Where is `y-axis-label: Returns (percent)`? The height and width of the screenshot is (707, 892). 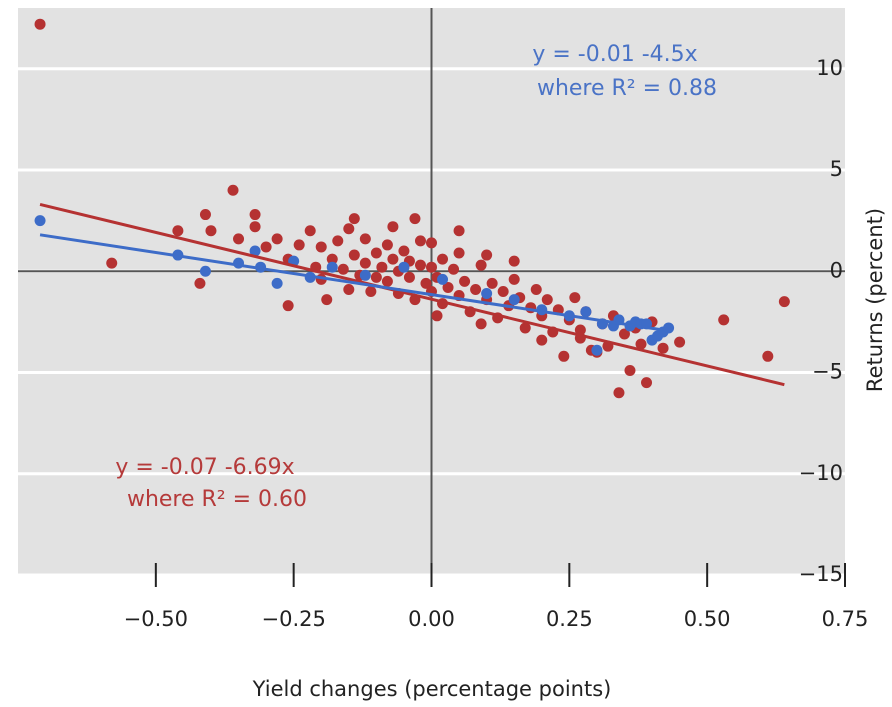 y-axis-label: Returns (percent) is located at coordinates (875, 300).